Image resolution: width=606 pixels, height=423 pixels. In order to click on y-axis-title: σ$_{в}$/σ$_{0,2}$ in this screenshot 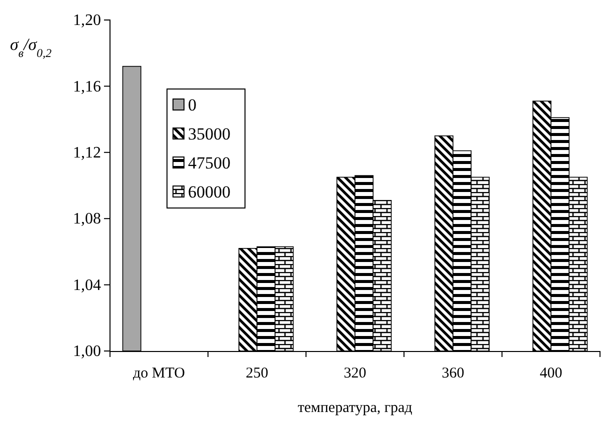, I will do `click(31, 47)`.